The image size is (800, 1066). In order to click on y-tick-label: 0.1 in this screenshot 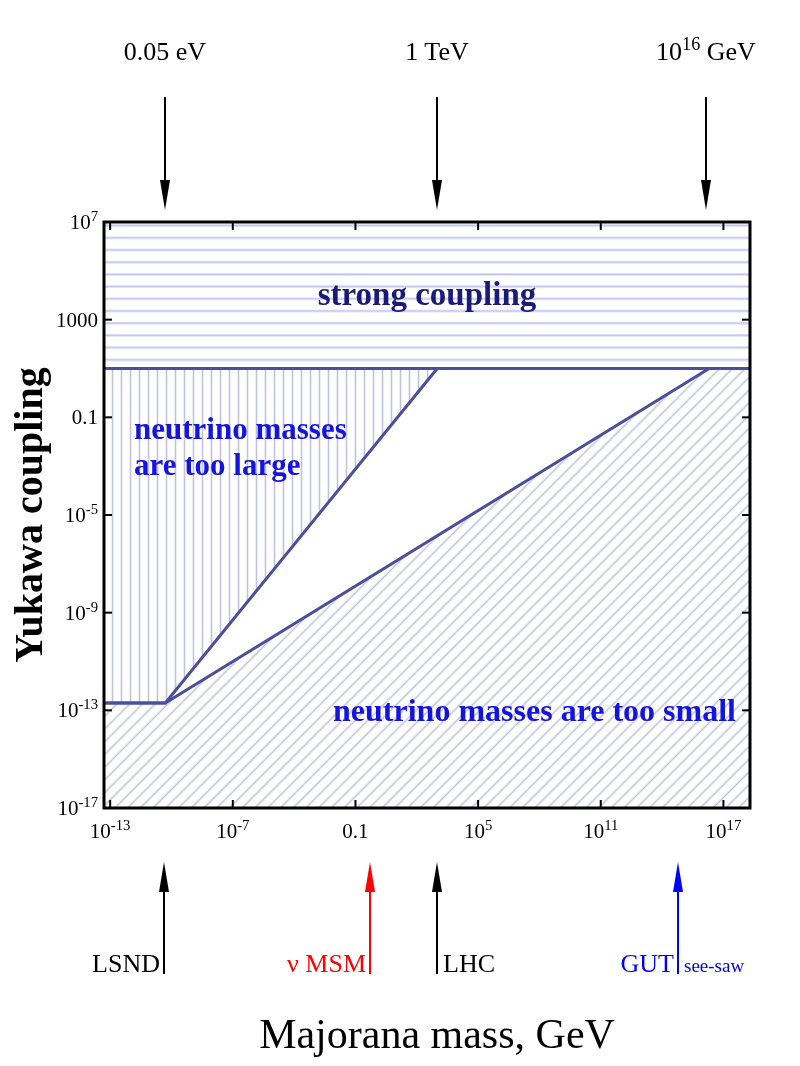, I will do `click(84, 417)`.